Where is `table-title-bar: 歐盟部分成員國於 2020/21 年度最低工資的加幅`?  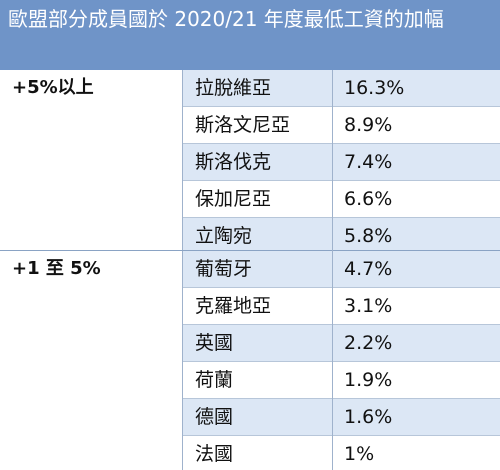 table-title-bar: 歐盟部分成員國於 2020/21 年度最低工資的加幅 is located at coordinates (250, 35).